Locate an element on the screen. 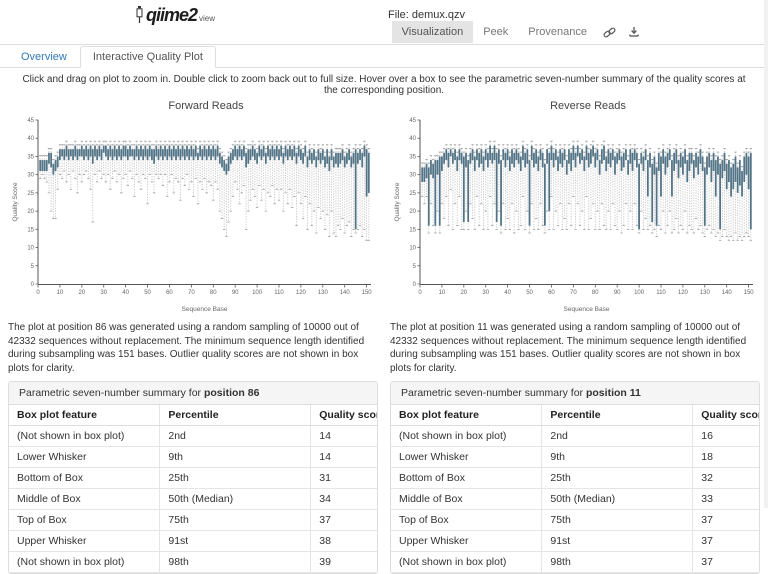  tab-provenance: Provenance is located at coordinates (557, 32).